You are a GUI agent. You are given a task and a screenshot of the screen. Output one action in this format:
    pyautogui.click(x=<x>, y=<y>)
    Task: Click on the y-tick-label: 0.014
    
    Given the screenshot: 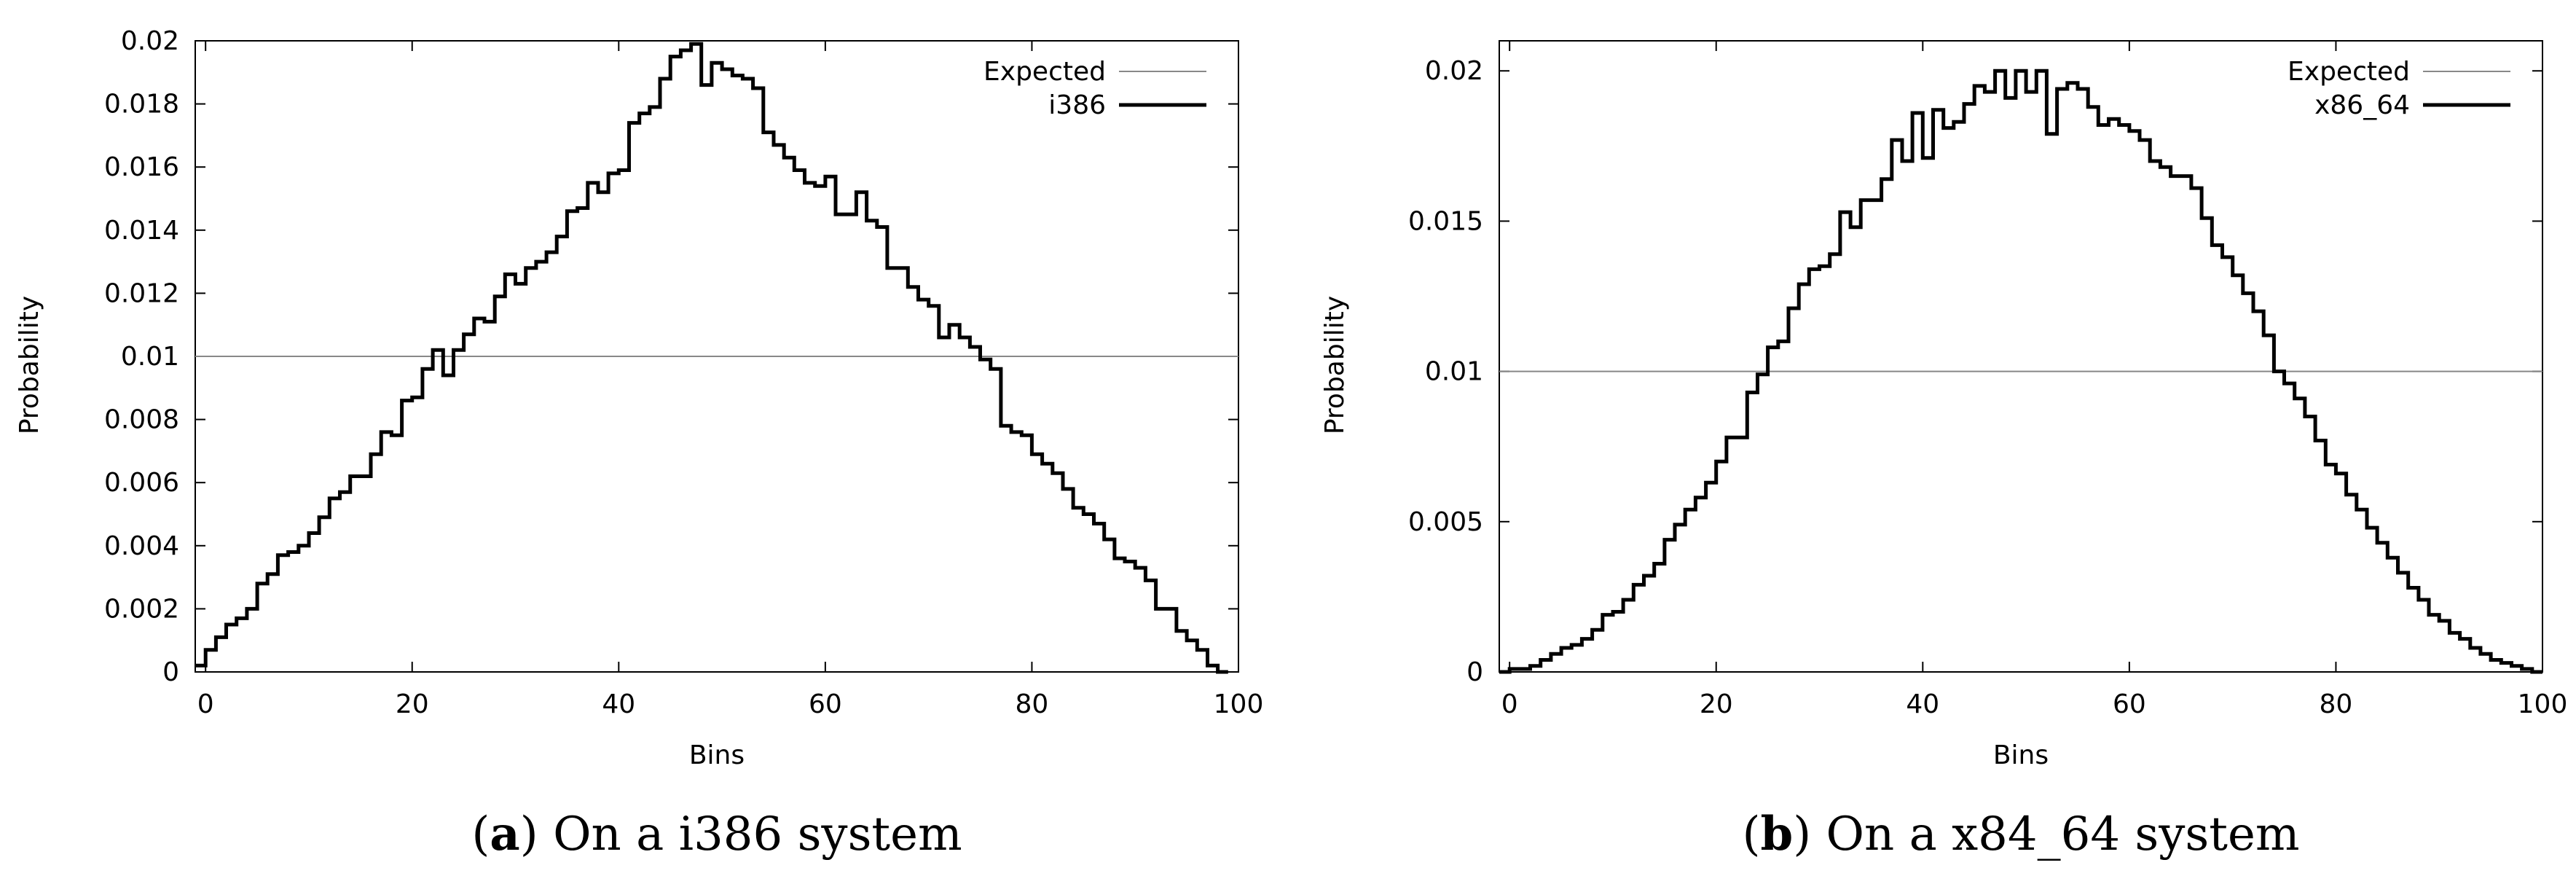 What is the action you would take?
    pyautogui.click(x=141, y=231)
    